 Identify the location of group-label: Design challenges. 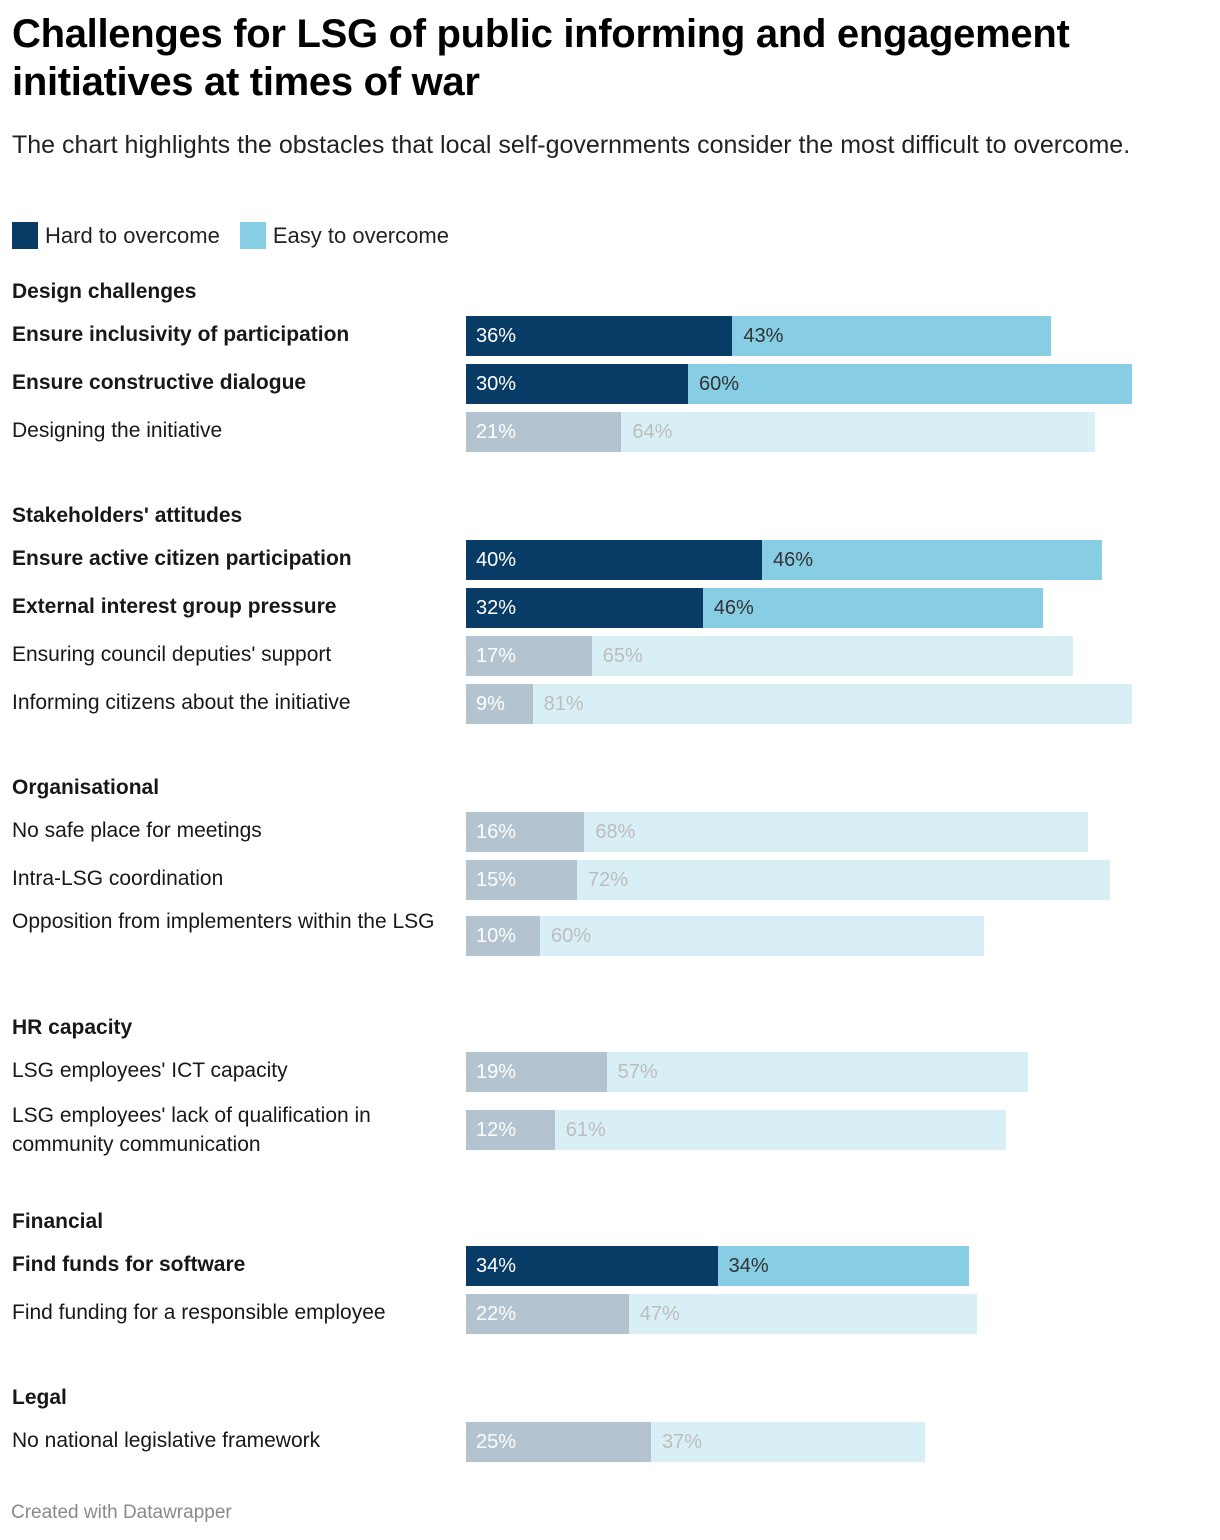
(104, 291).